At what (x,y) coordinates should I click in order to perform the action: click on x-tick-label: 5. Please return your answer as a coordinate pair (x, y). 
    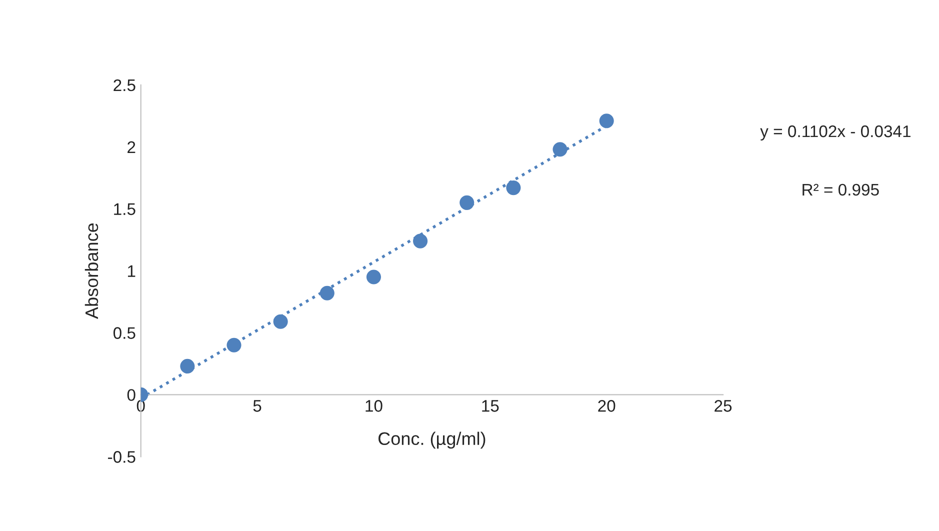
    Looking at the image, I should click on (257, 406).